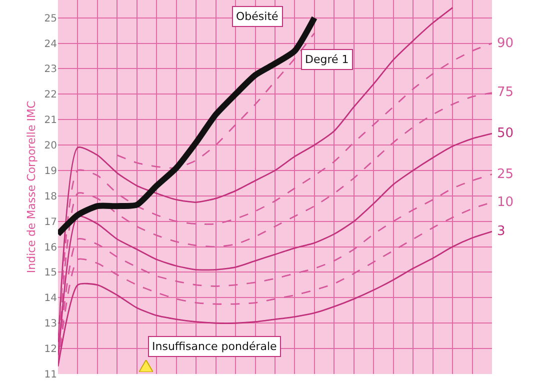  What do you see at coordinates (505, 202) in the screenshot?
I see `series-label: 10` at bounding box center [505, 202].